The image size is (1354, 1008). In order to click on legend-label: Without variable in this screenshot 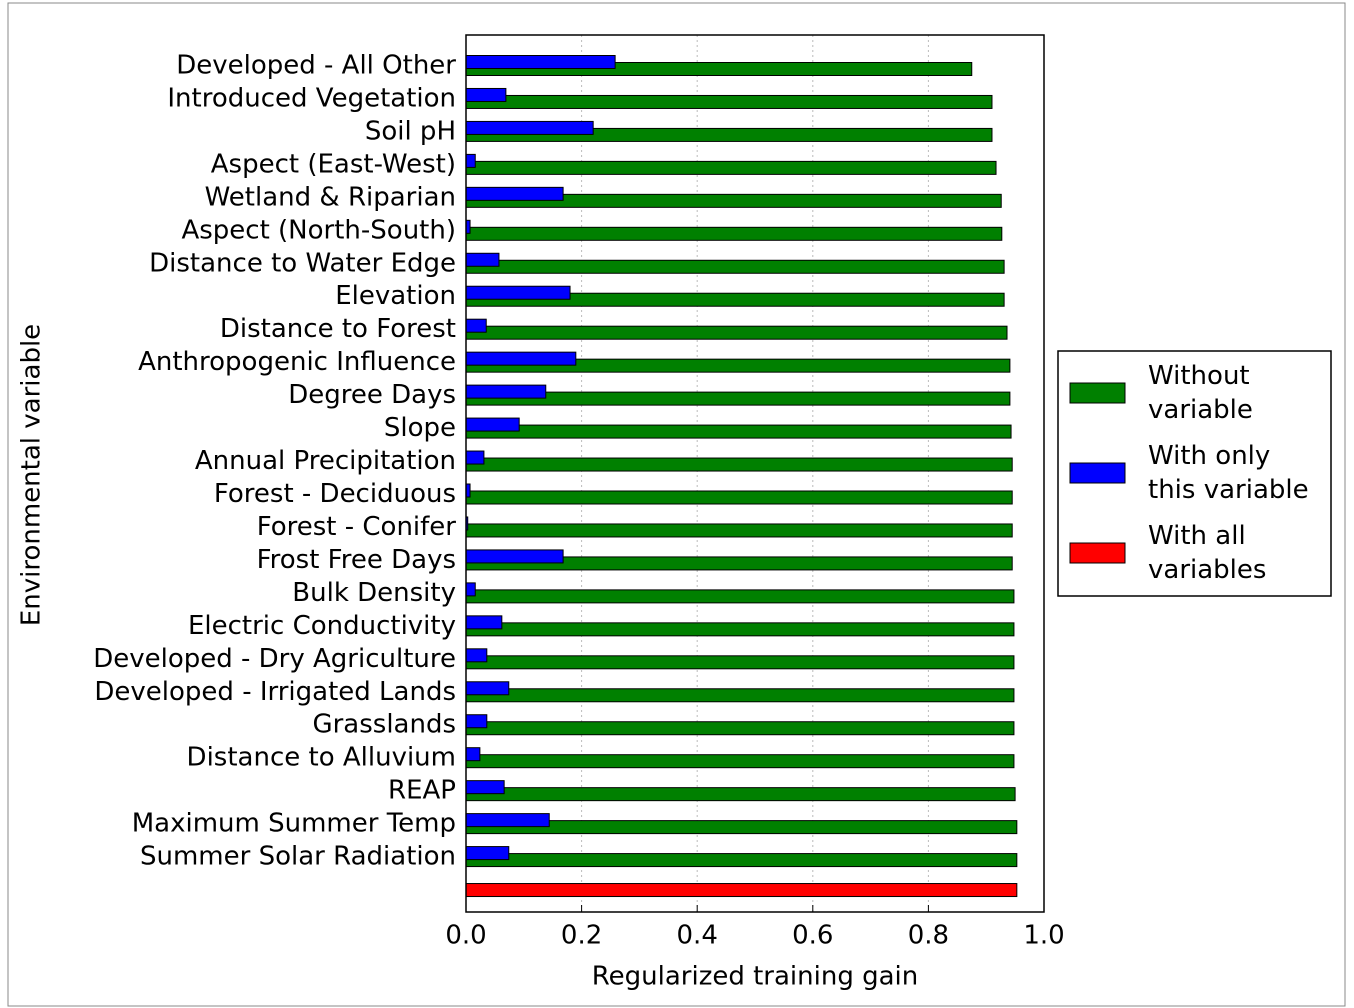, I will do `click(1200, 393)`.